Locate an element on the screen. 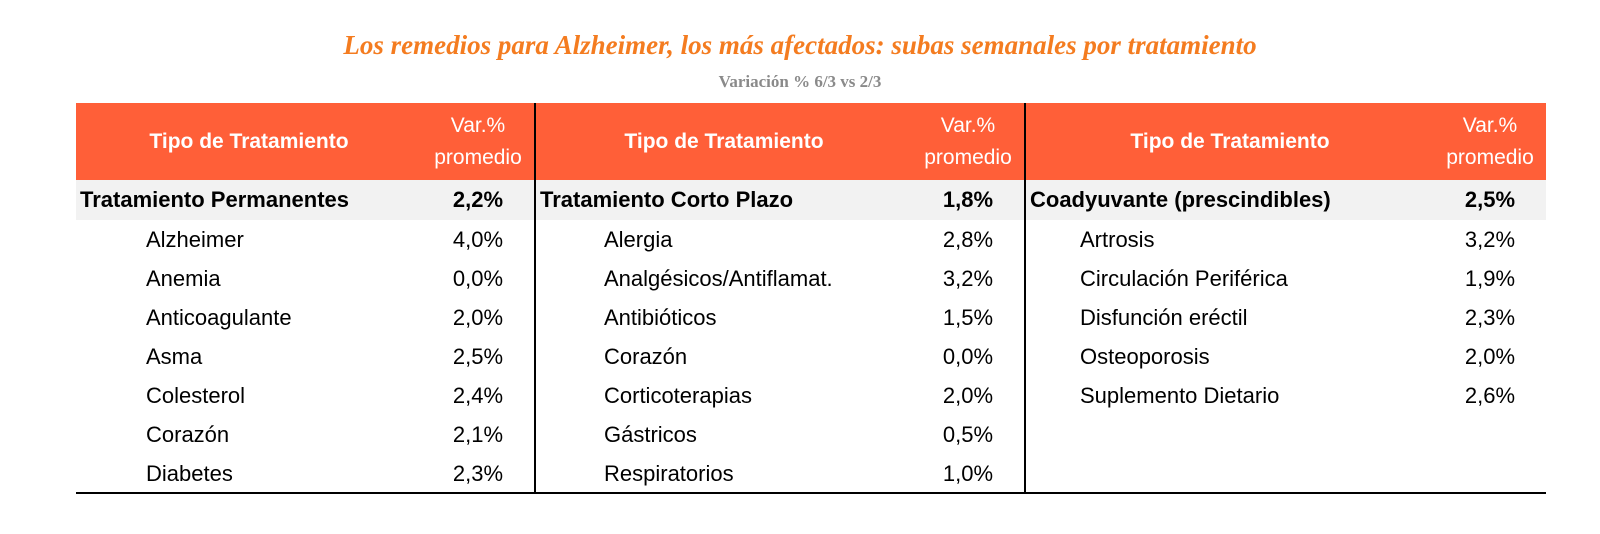  table-row: Corazón 0,0% is located at coordinates (780, 356).